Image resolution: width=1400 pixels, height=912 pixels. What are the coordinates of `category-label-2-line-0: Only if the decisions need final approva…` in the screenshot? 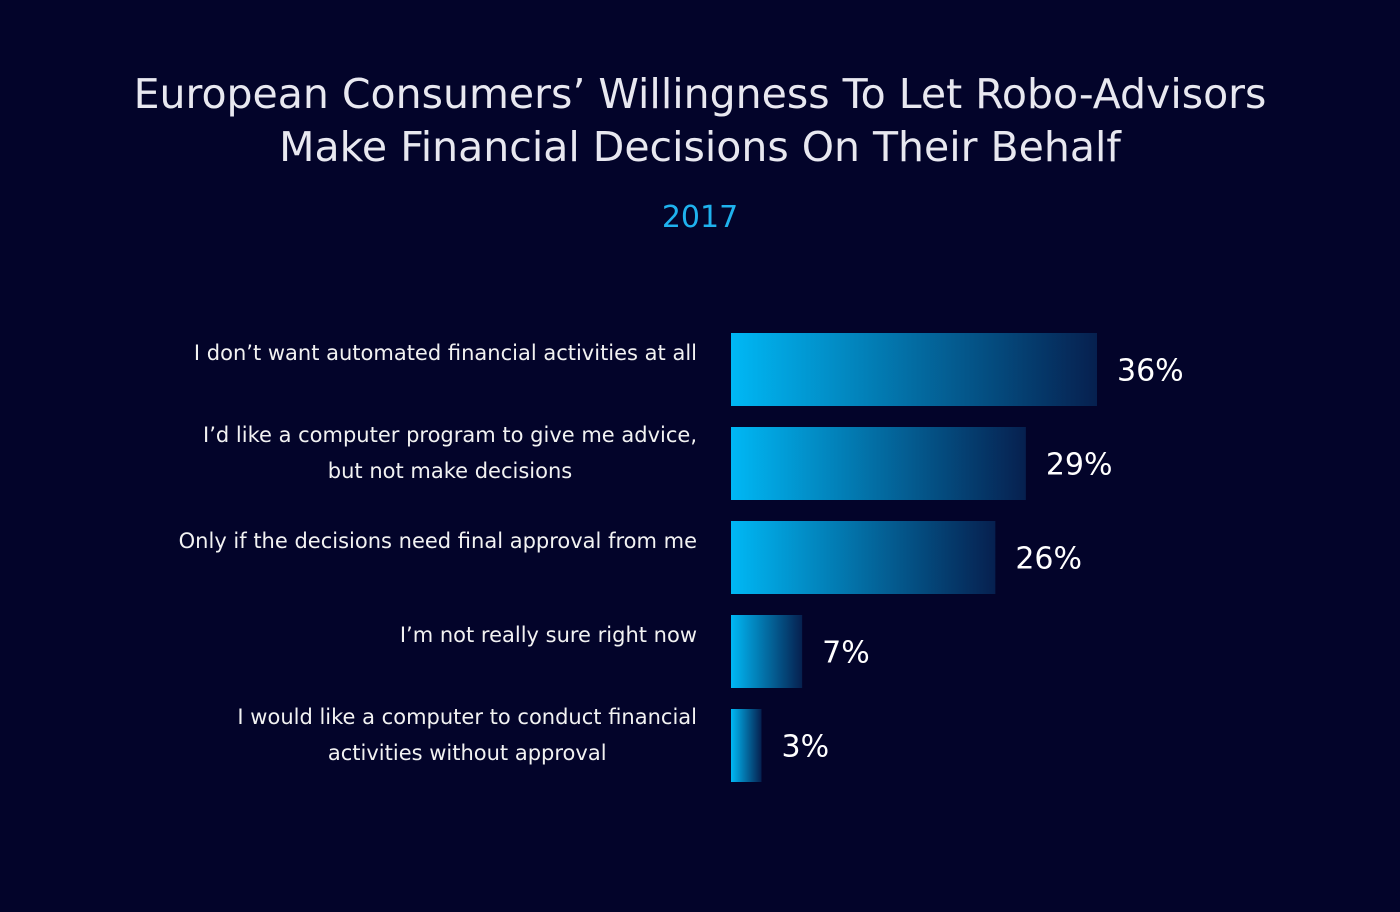 It's located at (438, 541).